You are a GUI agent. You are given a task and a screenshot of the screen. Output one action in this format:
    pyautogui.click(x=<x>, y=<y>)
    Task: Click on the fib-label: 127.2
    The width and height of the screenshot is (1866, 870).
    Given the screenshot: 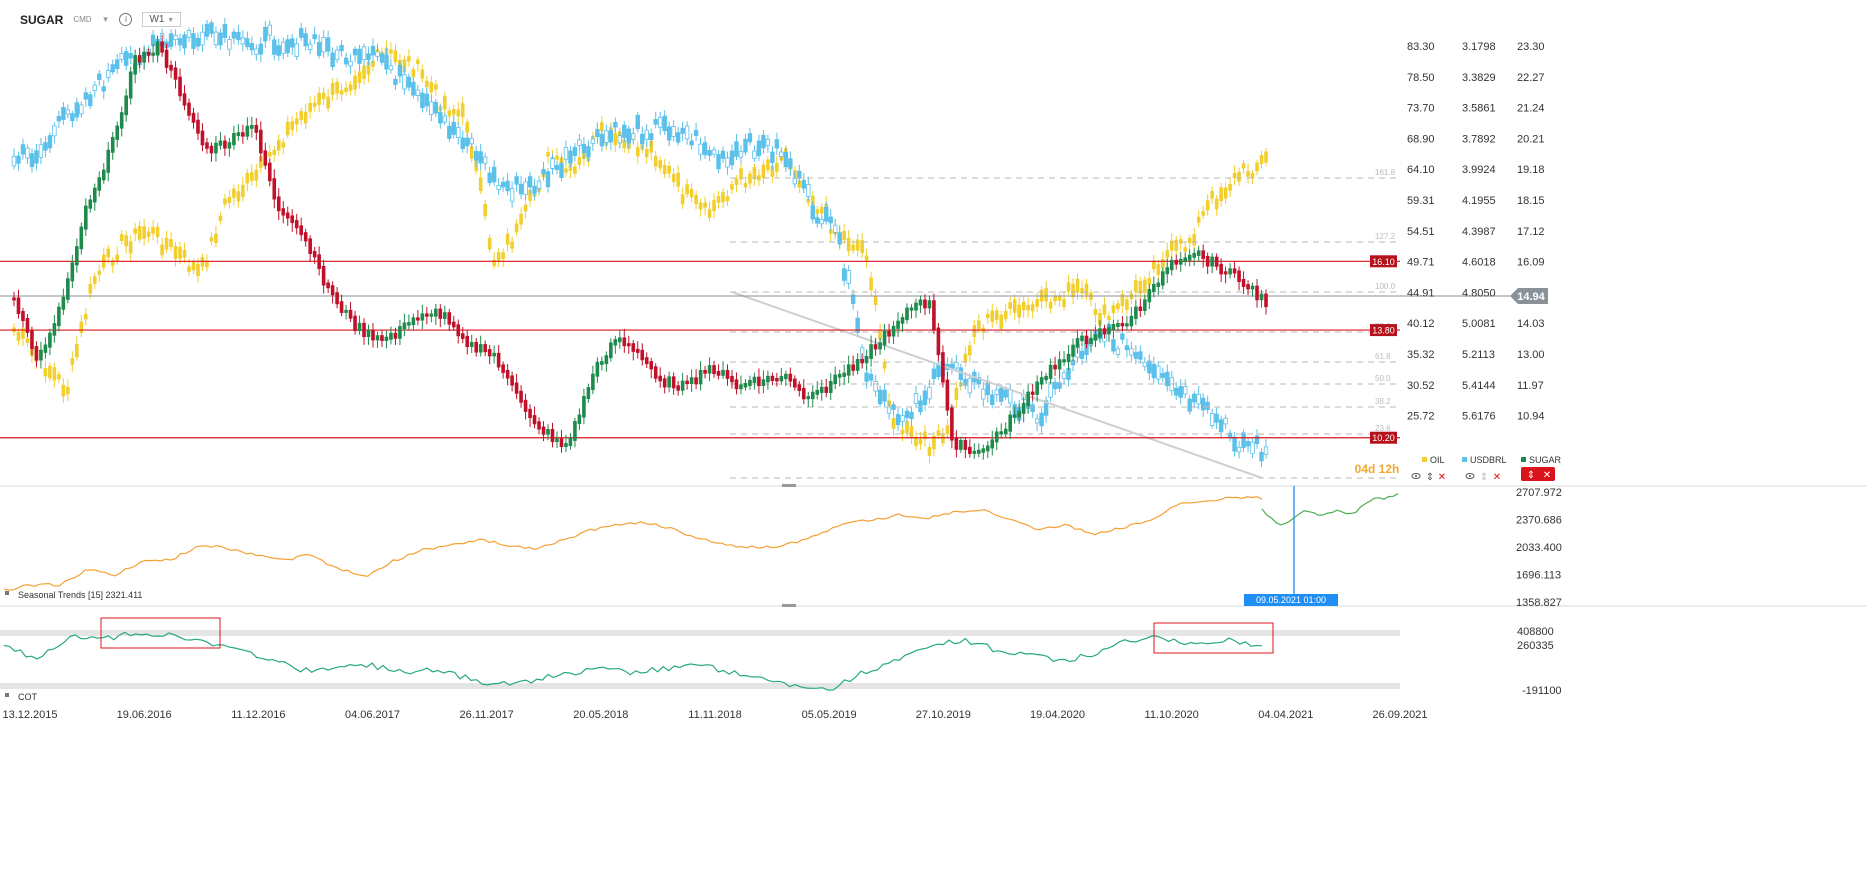 What is the action you would take?
    pyautogui.click(x=1385, y=236)
    